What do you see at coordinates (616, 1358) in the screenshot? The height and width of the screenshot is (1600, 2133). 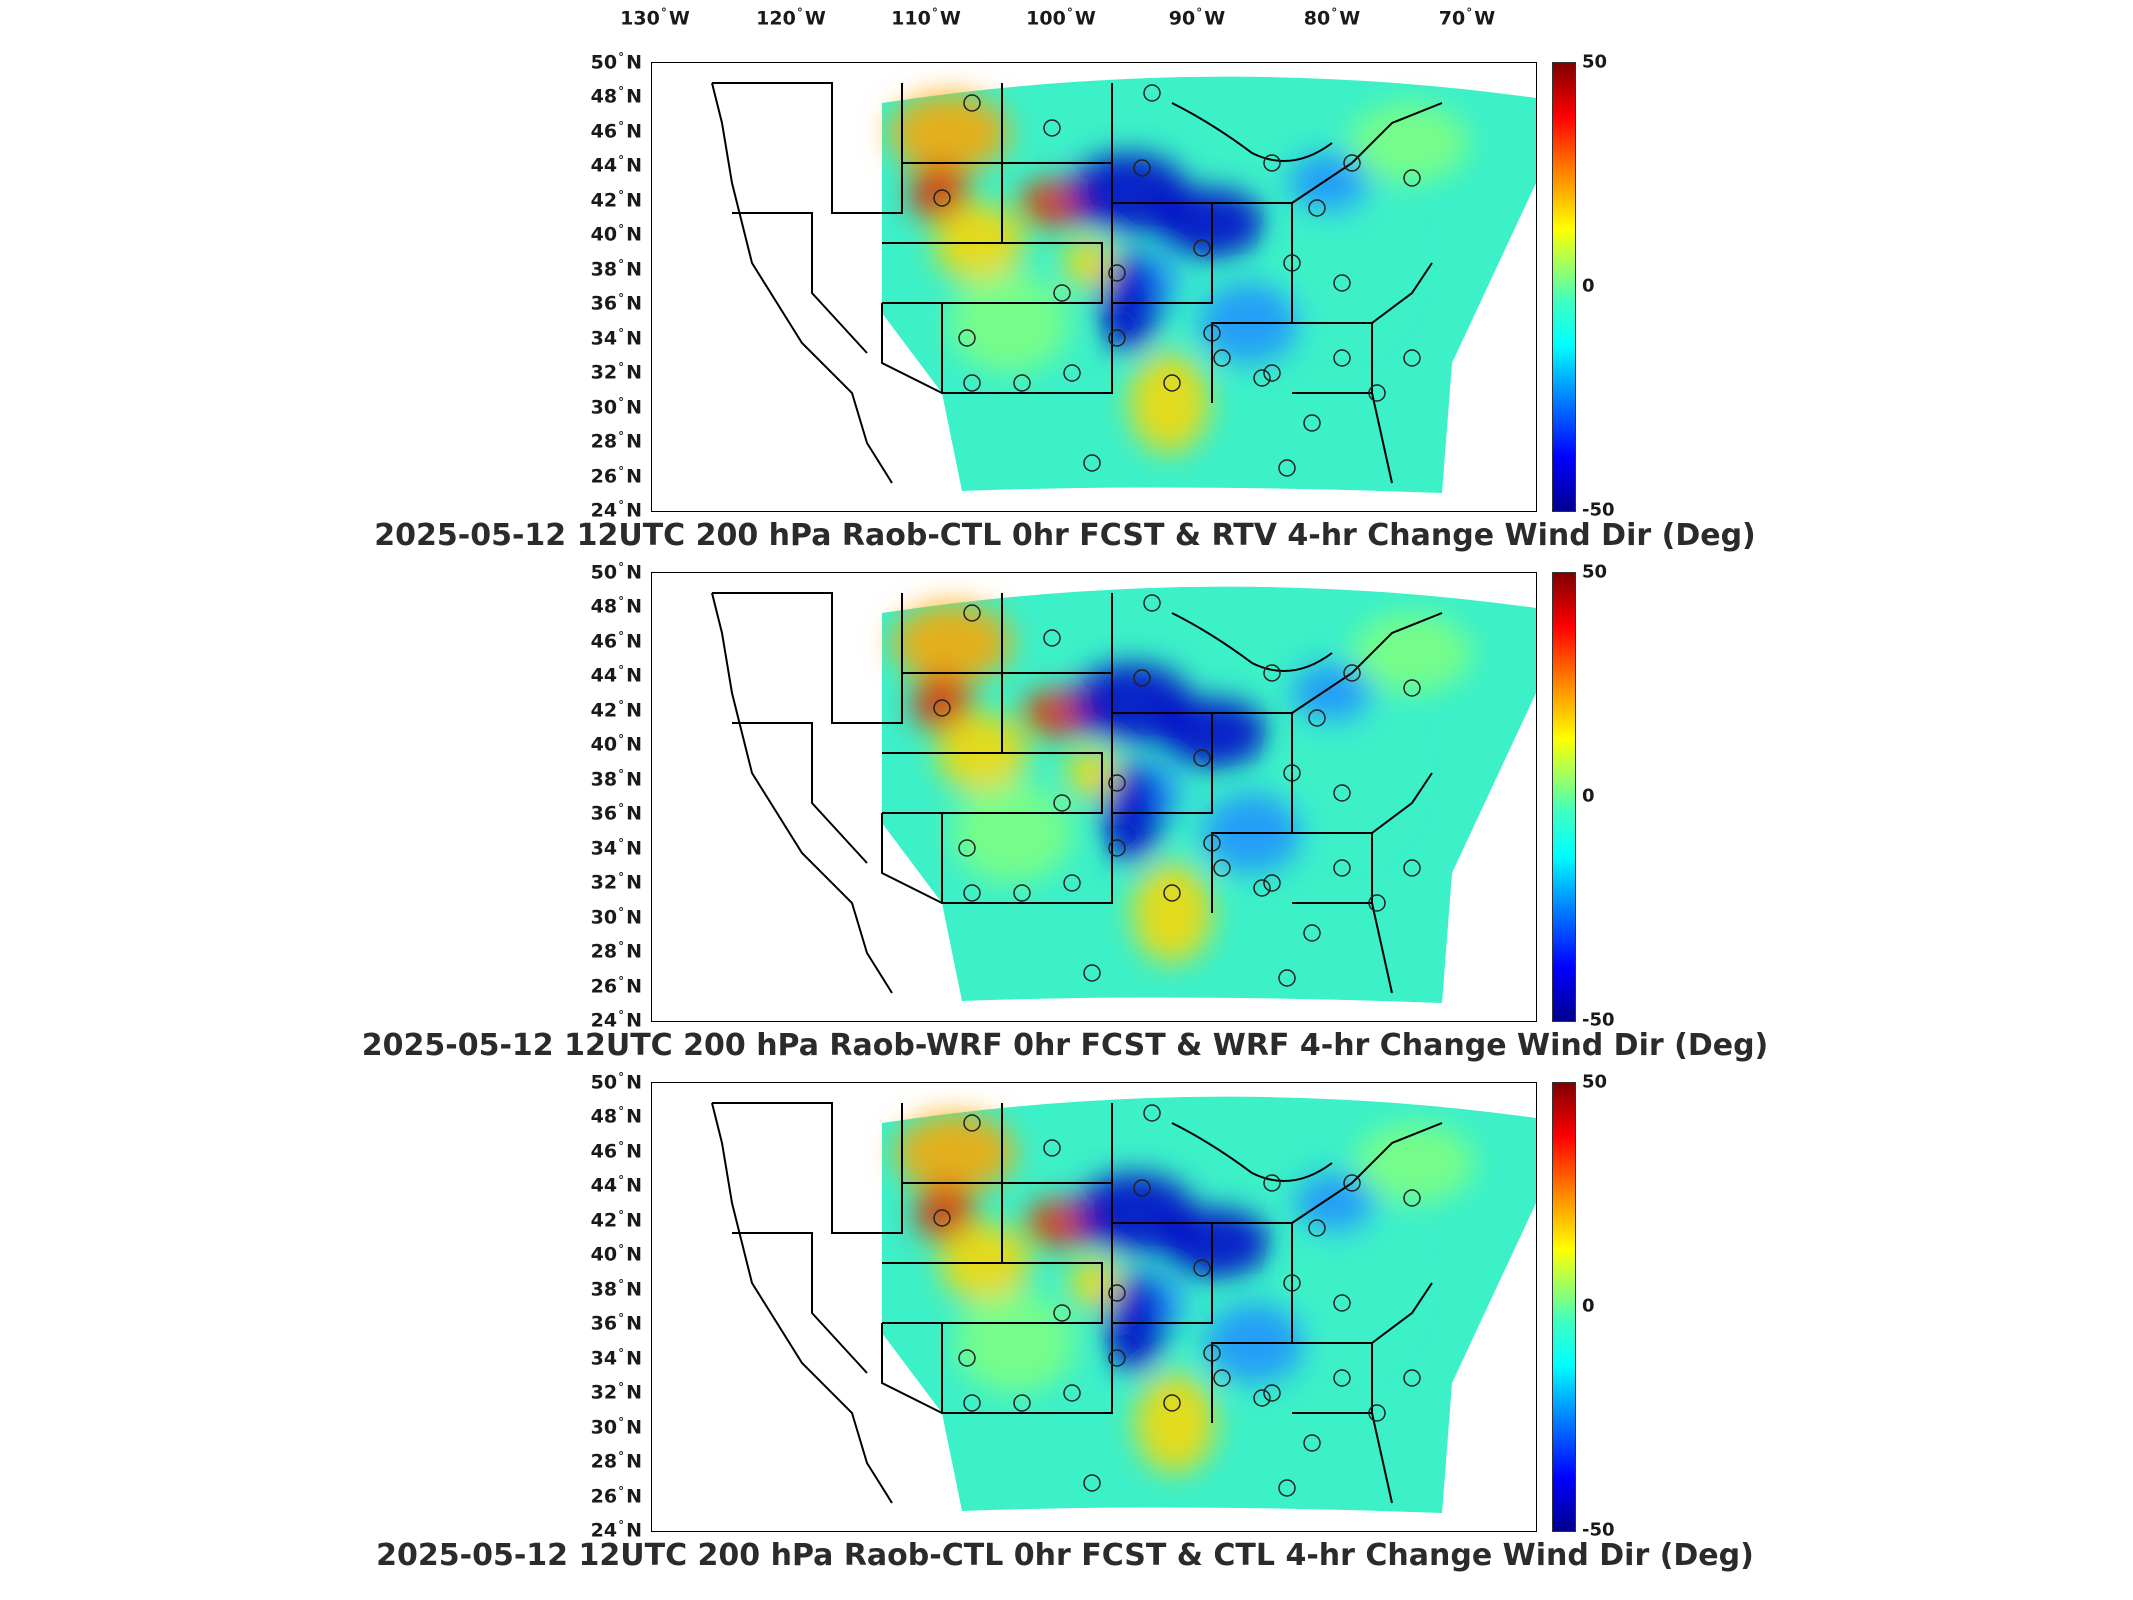 I see `latitude-label: 34° N` at bounding box center [616, 1358].